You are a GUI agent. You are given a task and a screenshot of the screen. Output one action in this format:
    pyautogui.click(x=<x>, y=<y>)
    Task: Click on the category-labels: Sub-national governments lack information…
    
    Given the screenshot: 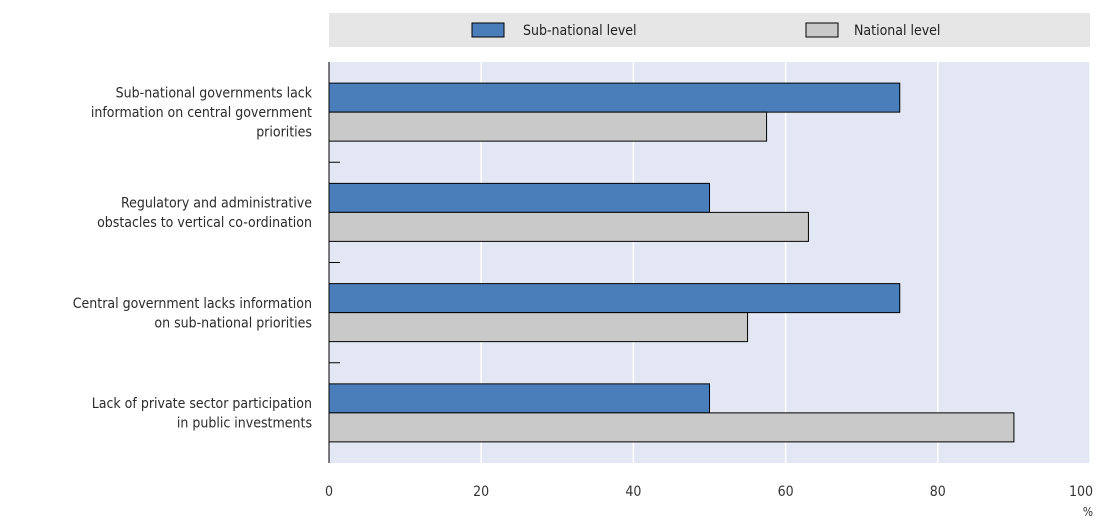 What is the action you would take?
    pyautogui.click(x=193, y=259)
    